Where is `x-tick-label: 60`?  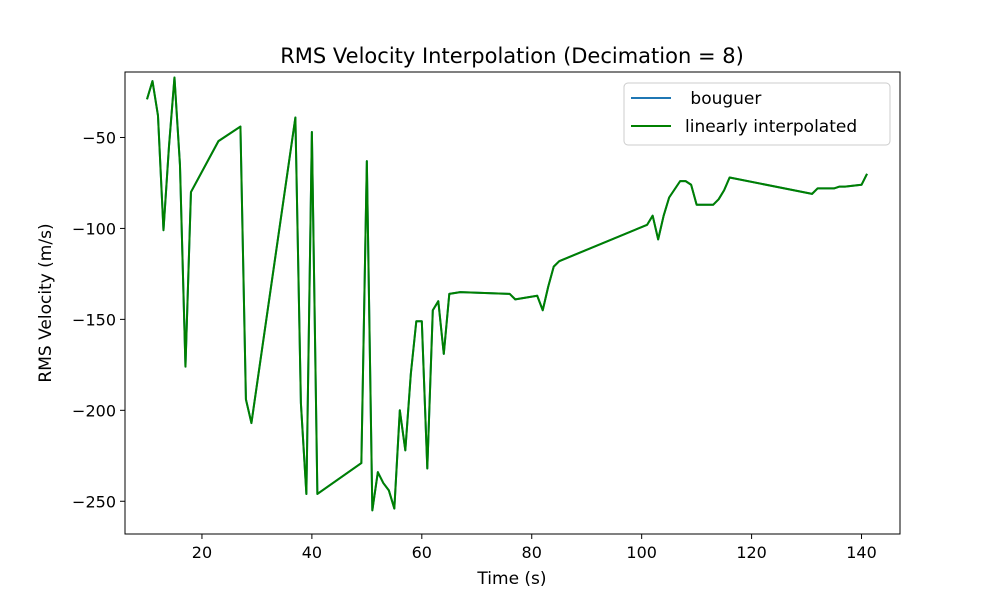 x-tick-label: 60 is located at coordinates (422, 552).